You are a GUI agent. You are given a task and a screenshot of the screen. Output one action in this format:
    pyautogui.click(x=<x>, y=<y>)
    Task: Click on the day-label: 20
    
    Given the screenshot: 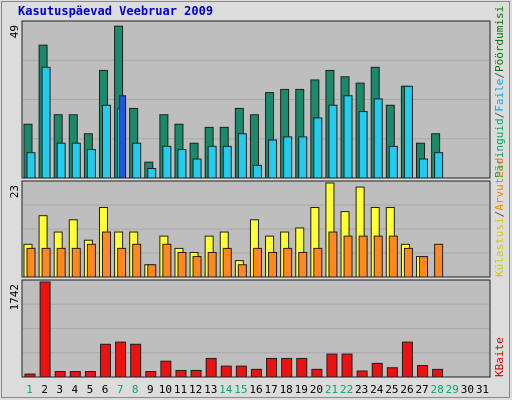 What is the action you would take?
    pyautogui.click(x=316, y=389)
    